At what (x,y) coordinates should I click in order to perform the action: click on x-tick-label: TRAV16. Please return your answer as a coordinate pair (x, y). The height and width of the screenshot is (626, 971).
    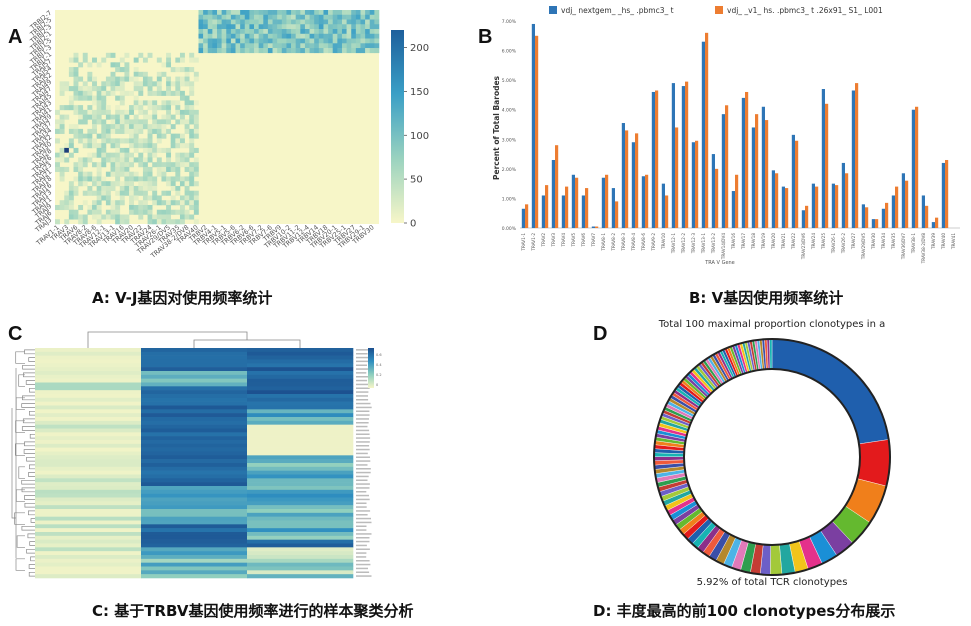
    Looking at the image, I should click on (733, 241).